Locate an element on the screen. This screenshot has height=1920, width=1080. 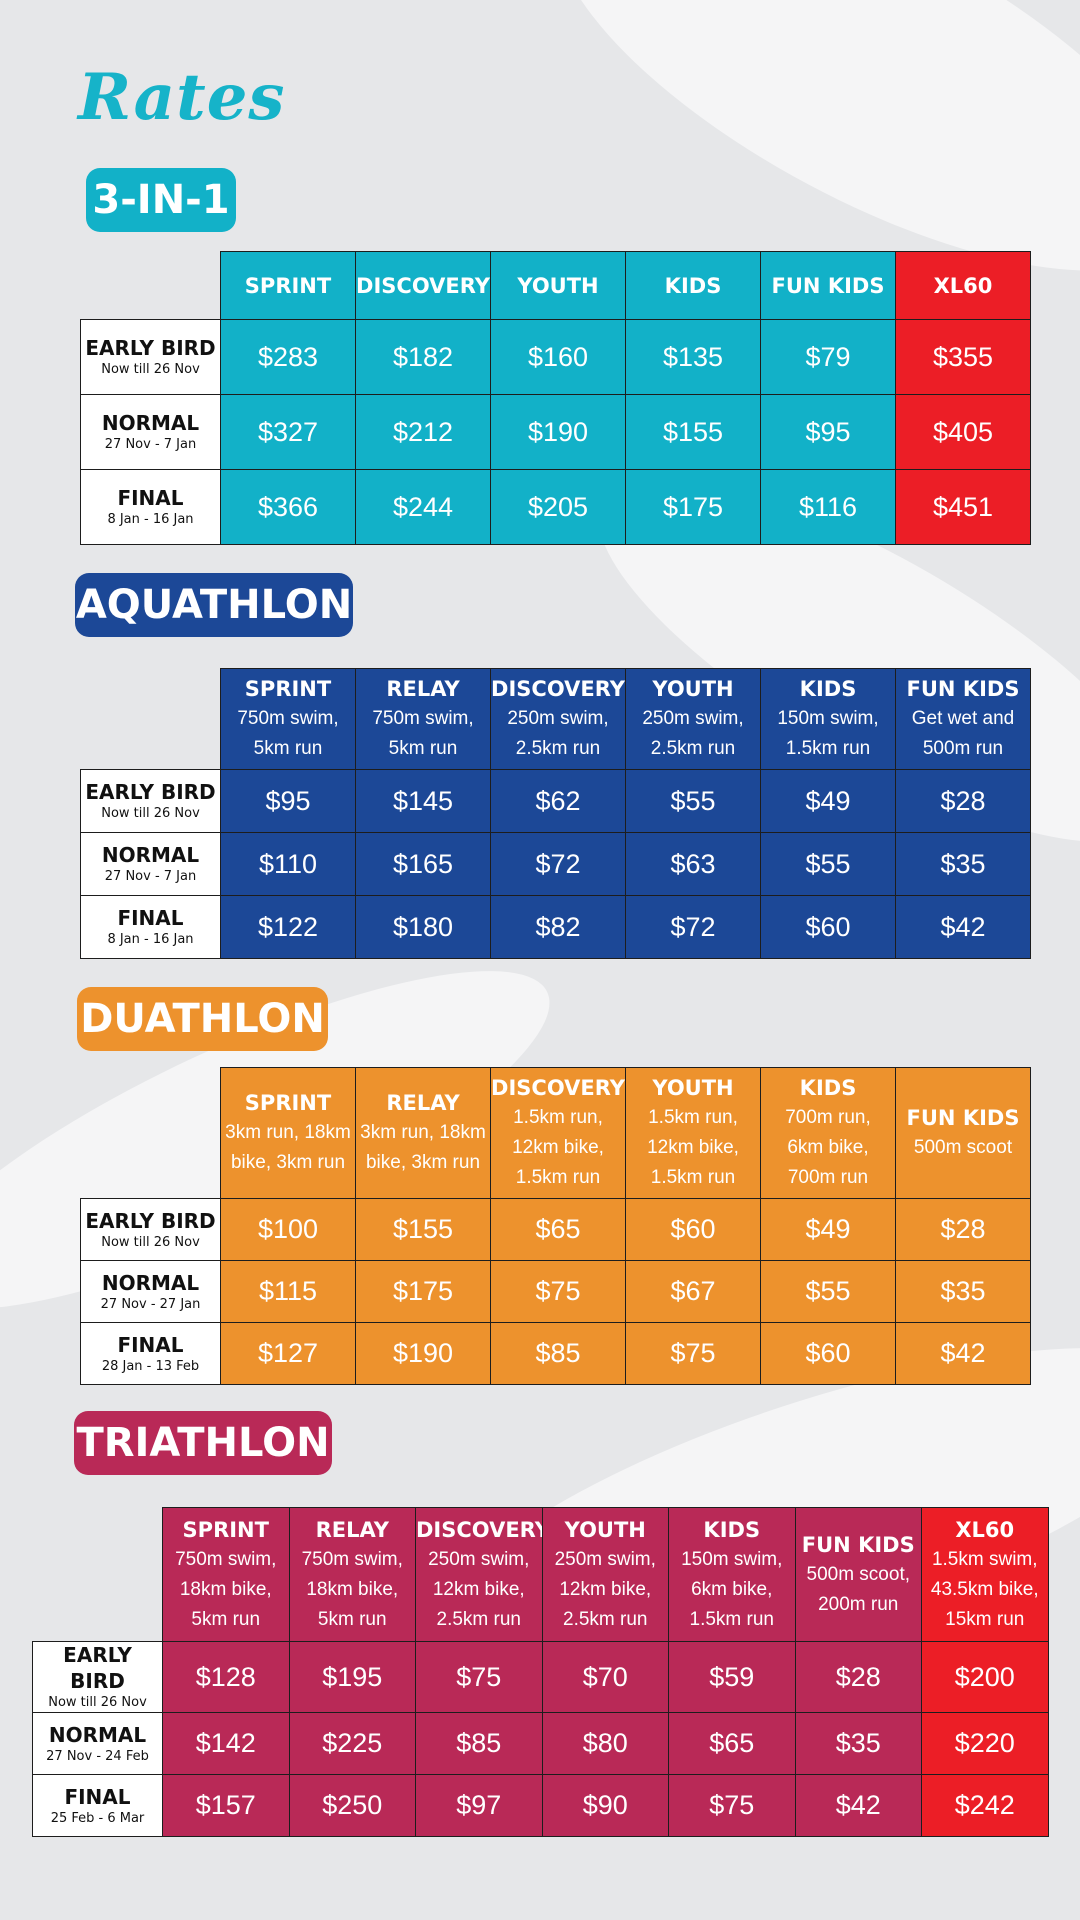
price-cell: $157 is located at coordinates (226, 1805).